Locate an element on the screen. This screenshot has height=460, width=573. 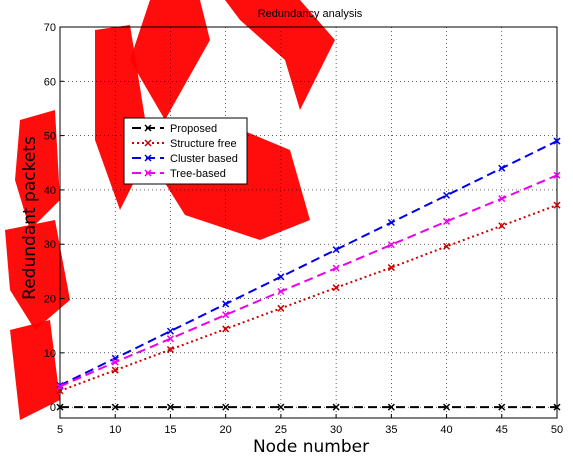
legend-box is located at coordinates (185, 151).